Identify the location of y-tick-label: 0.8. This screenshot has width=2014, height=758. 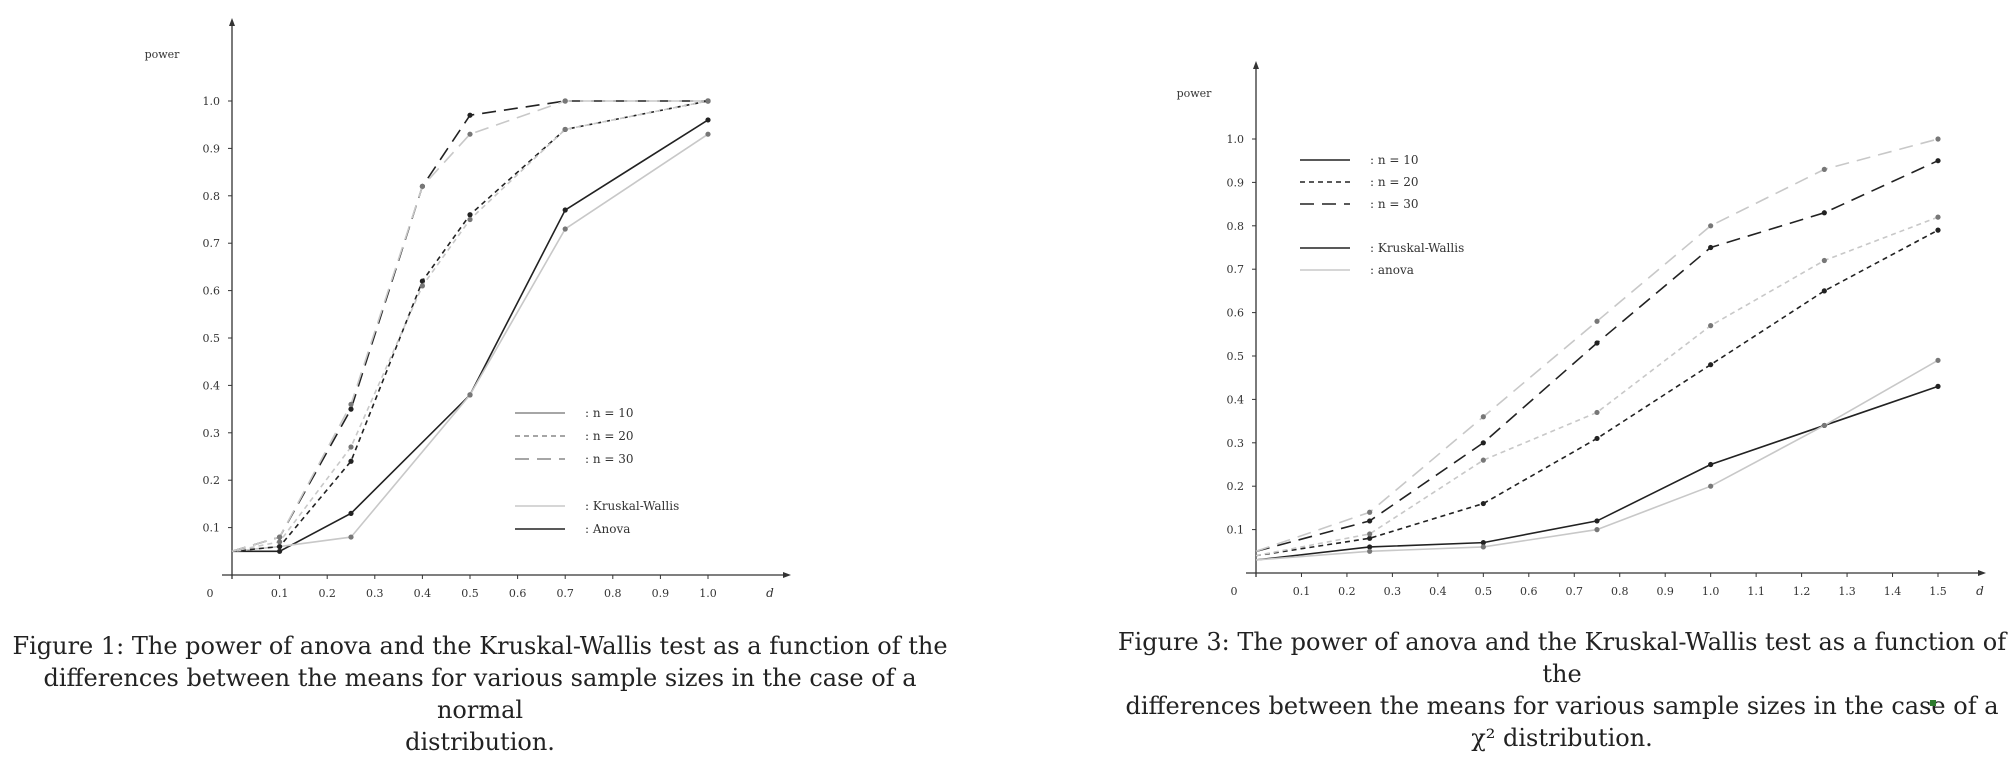
(1236, 226).